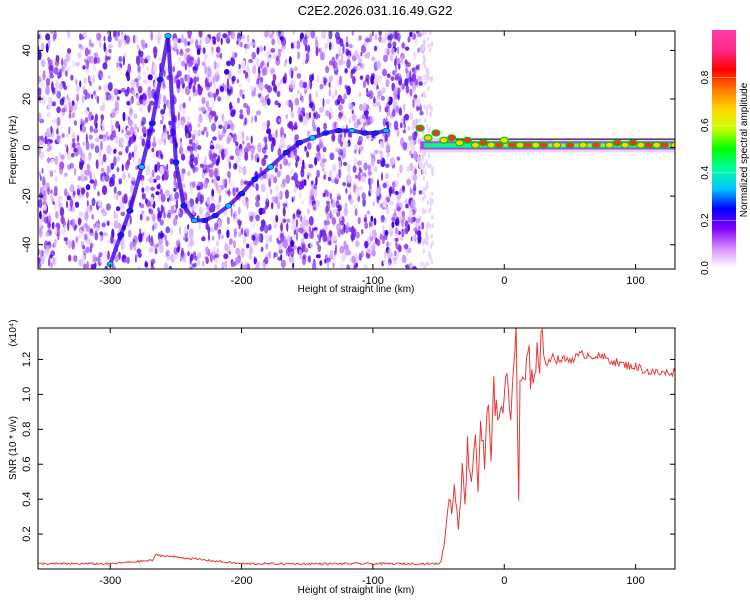 This screenshot has width=750, height=600. I want to click on y-tick-label: -40, so click(27, 245).